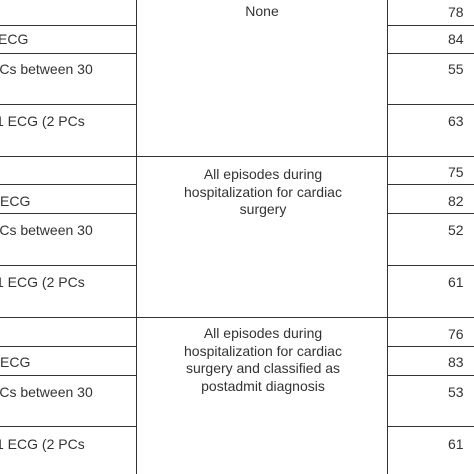 The width and height of the screenshot is (474, 474). I want to click on value-cell: 53, so click(456, 392).